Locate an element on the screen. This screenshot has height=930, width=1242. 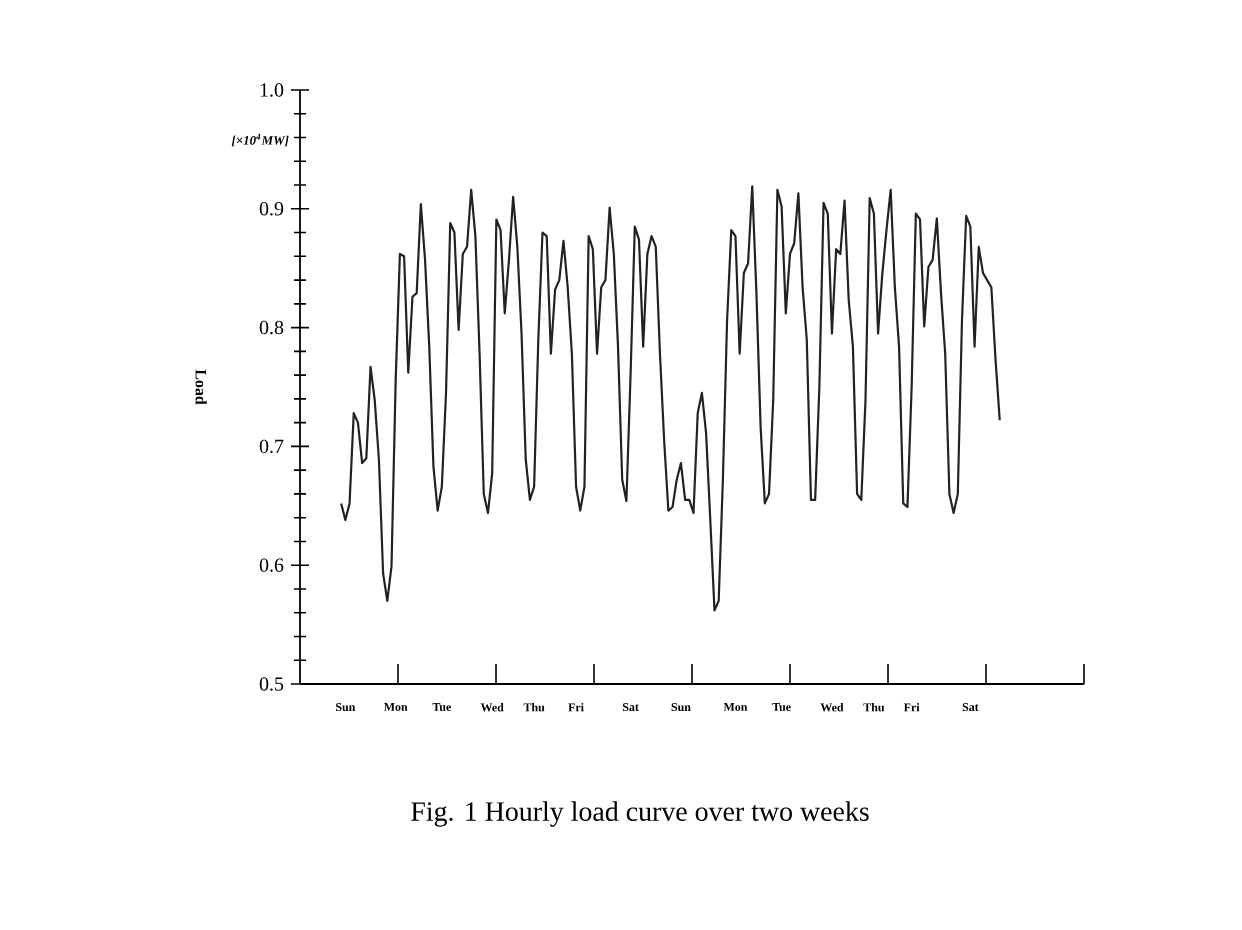
y-tick-label: 1.0 is located at coordinates (272, 90).